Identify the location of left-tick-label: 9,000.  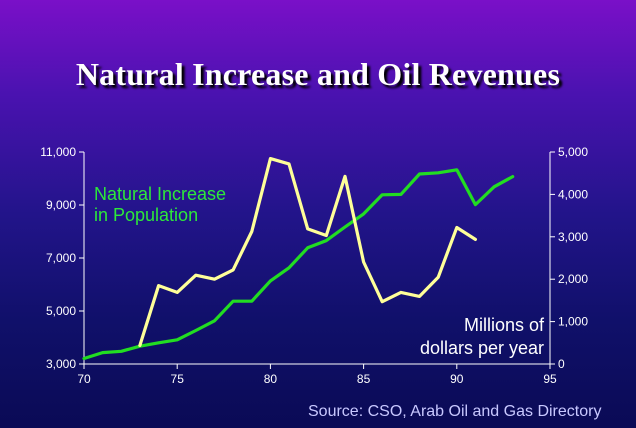
(61, 205).